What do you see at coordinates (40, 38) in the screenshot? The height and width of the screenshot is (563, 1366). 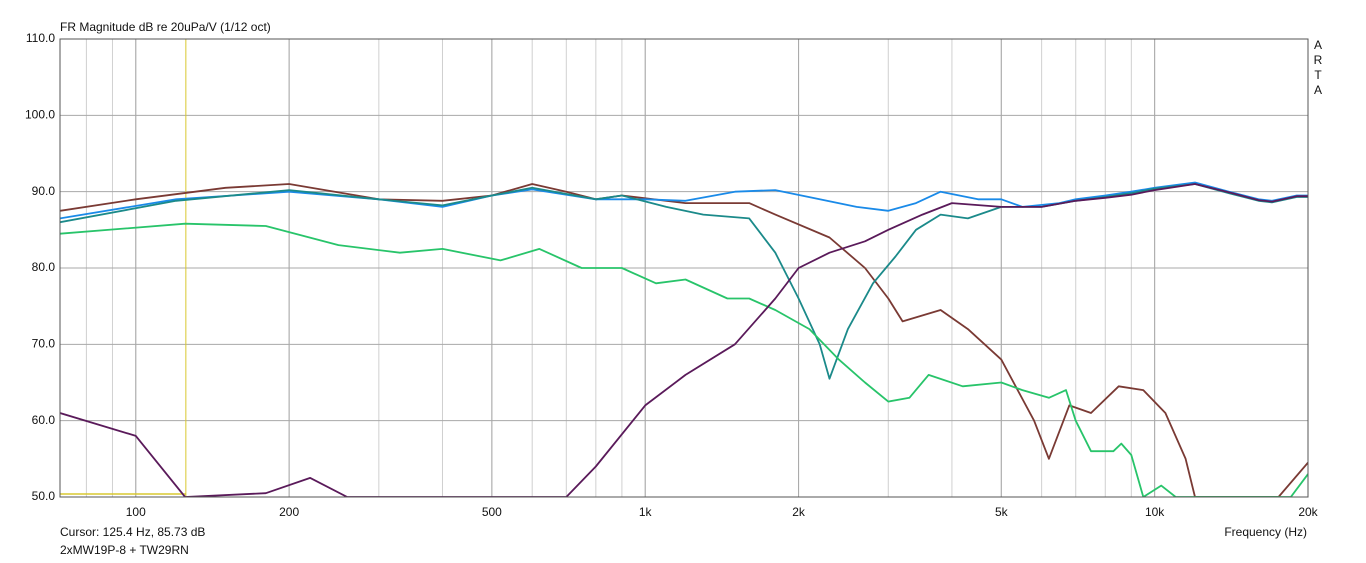 I see `y-tick-label: 110.0` at bounding box center [40, 38].